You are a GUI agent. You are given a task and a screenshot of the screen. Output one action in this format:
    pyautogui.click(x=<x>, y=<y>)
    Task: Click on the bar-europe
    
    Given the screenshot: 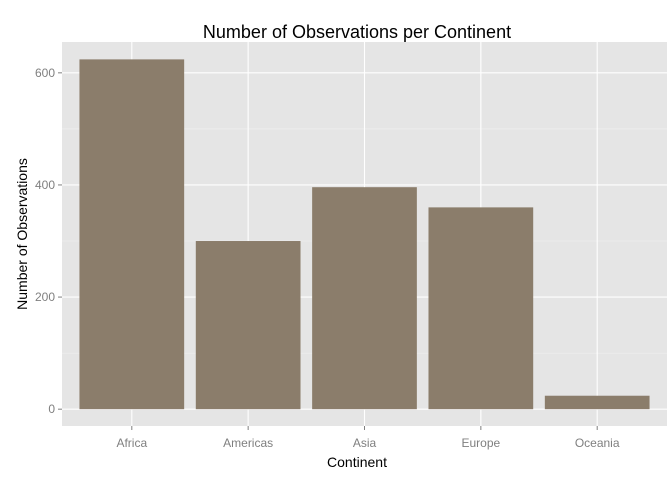 What is the action you would take?
    pyautogui.click(x=481, y=308)
    